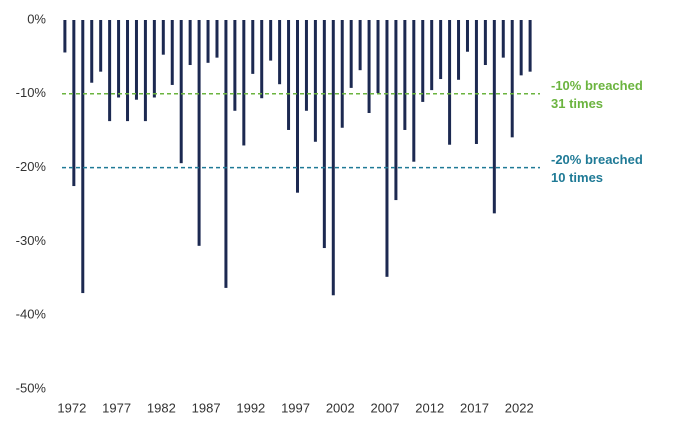 This screenshot has width=693, height=422. I want to click on x-tick-label: 1992, so click(250, 407).